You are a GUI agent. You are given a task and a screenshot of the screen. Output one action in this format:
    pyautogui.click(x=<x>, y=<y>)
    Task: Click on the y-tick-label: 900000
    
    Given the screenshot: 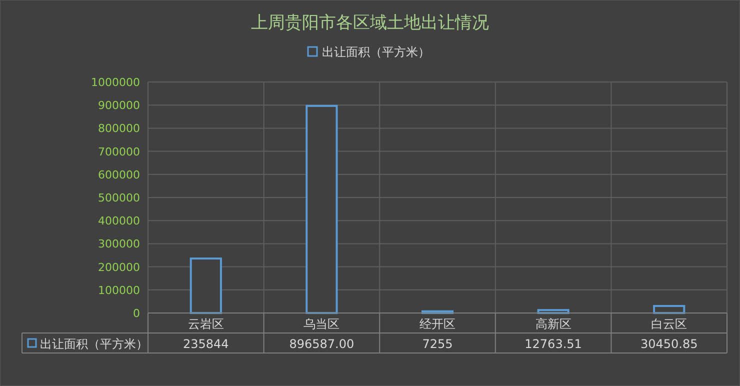 What is the action you would take?
    pyautogui.click(x=119, y=105)
    